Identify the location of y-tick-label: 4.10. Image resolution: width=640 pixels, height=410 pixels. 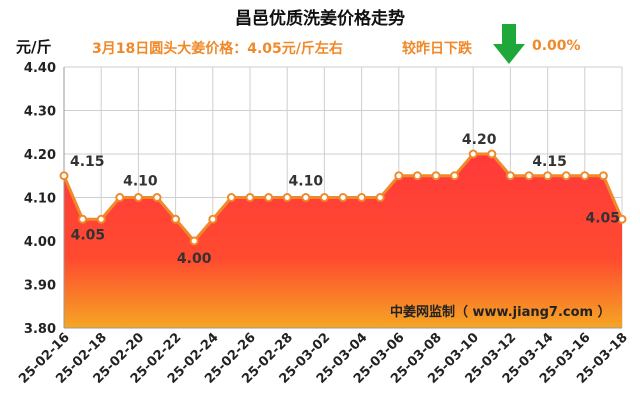
(40, 199).